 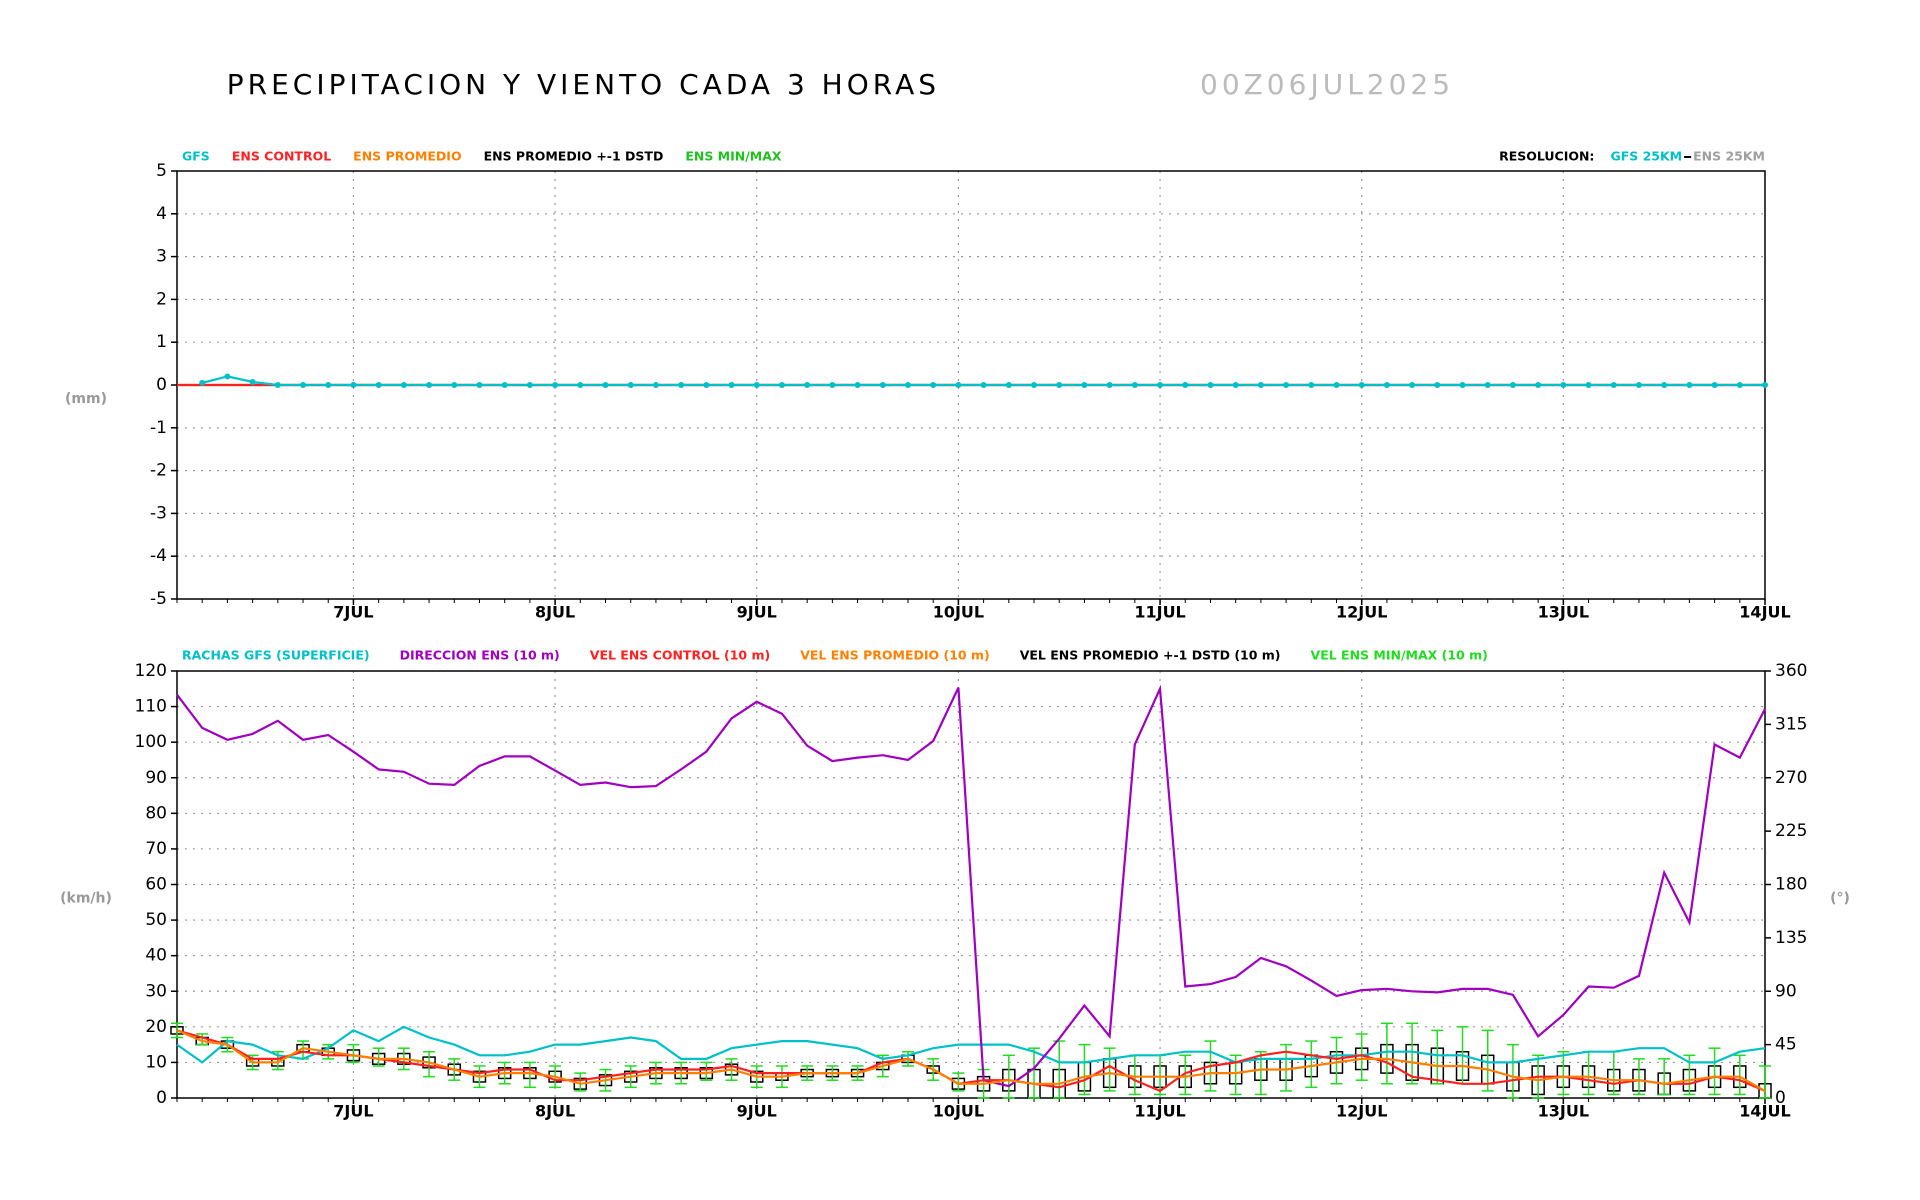 What do you see at coordinates (1150, 655) in the screenshot?
I see `legend-entry: VEL ENS PROMEDIO +-1 DSTD (10 m)` at bounding box center [1150, 655].